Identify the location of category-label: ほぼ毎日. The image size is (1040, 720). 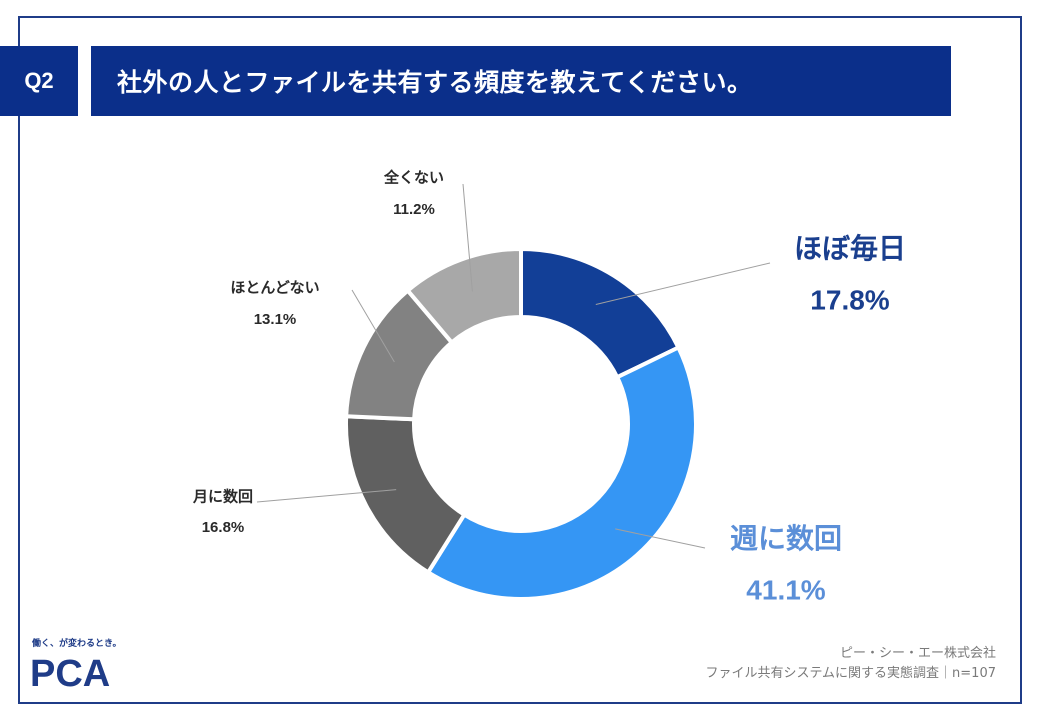
(850, 248).